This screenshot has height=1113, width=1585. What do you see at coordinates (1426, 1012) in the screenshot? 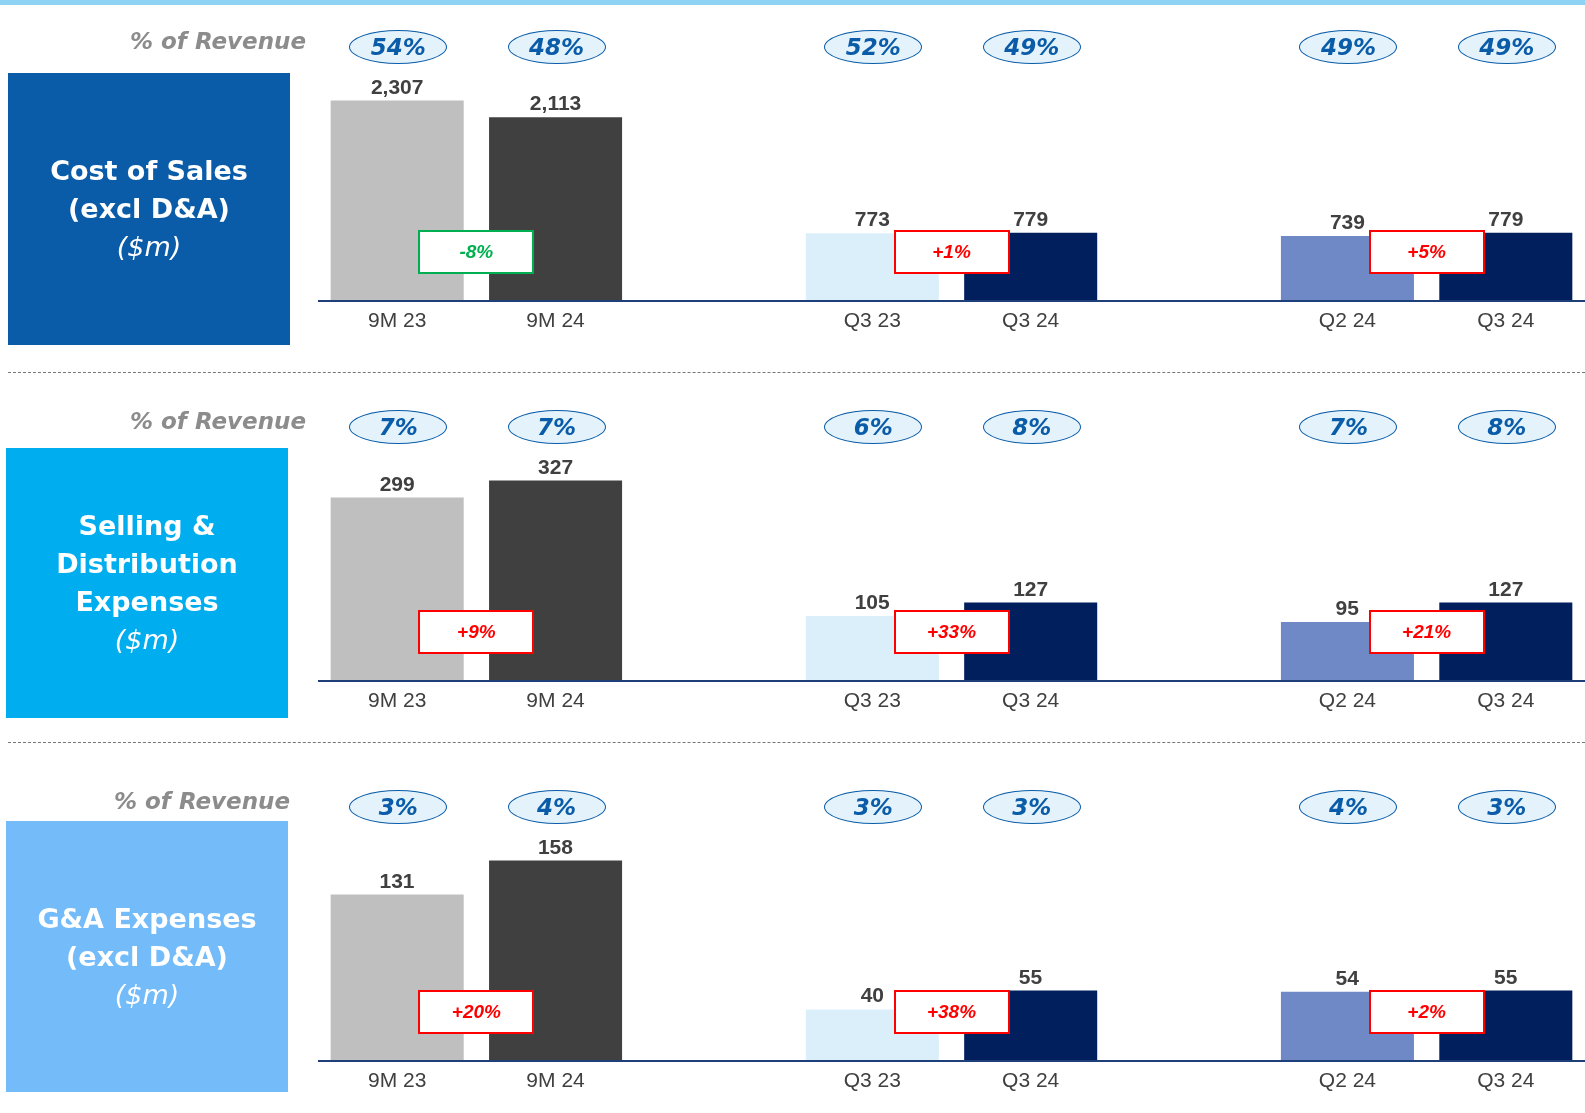
I see `change-box: +2%` at bounding box center [1426, 1012].